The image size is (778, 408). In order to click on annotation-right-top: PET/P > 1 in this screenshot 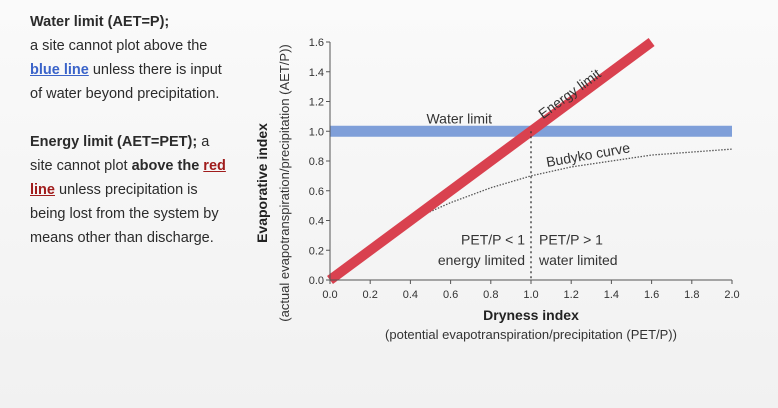, I will do `click(571, 239)`.